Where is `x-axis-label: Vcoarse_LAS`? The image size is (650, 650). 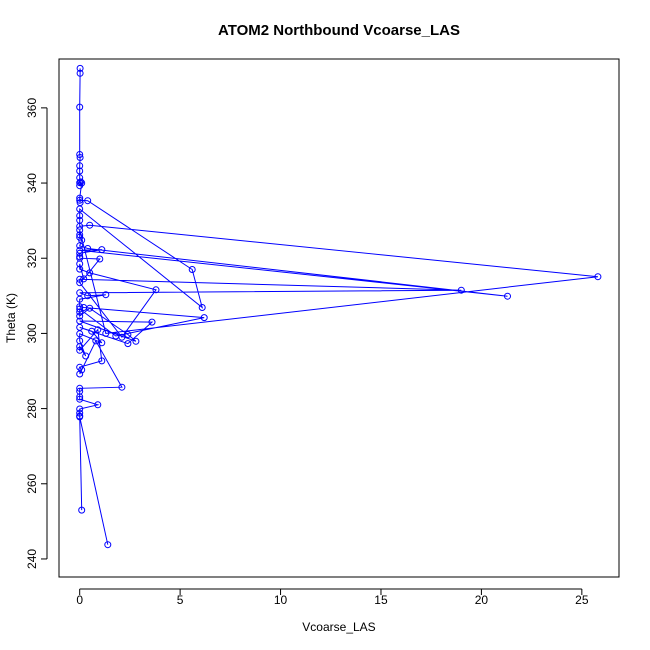
x-axis-label: Vcoarse_LAS is located at coordinates (338, 627).